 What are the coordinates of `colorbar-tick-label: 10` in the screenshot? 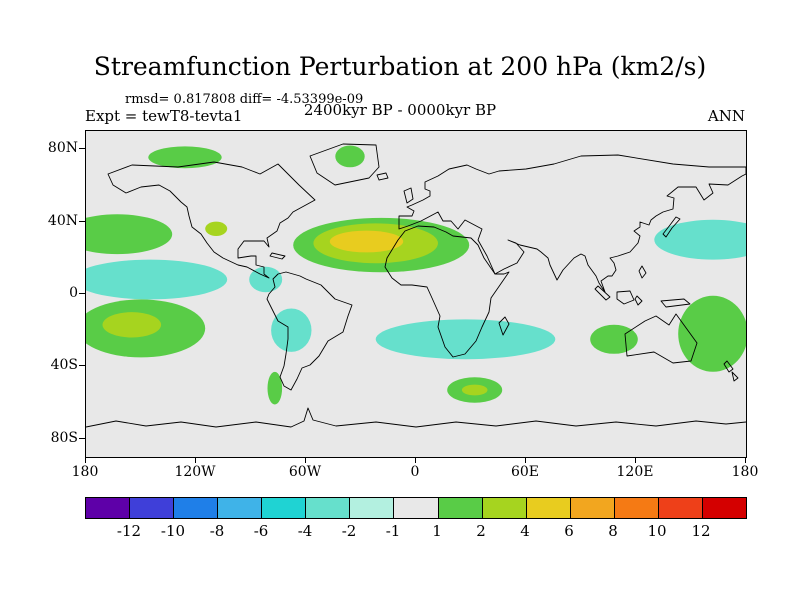 It's located at (657, 531).